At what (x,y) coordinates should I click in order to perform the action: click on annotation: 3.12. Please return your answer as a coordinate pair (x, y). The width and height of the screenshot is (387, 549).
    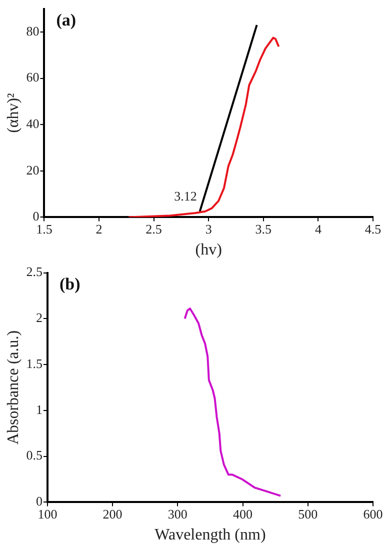
    Looking at the image, I should click on (185, 196).